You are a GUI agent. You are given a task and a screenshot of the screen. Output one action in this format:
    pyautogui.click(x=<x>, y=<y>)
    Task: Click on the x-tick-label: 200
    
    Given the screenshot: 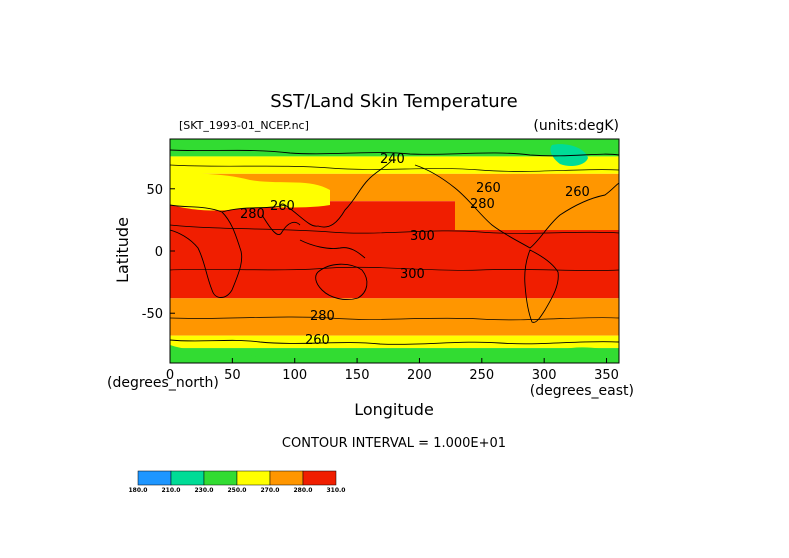 What is the action you would take?
    pyautogui.click(x=419, y=375)
    